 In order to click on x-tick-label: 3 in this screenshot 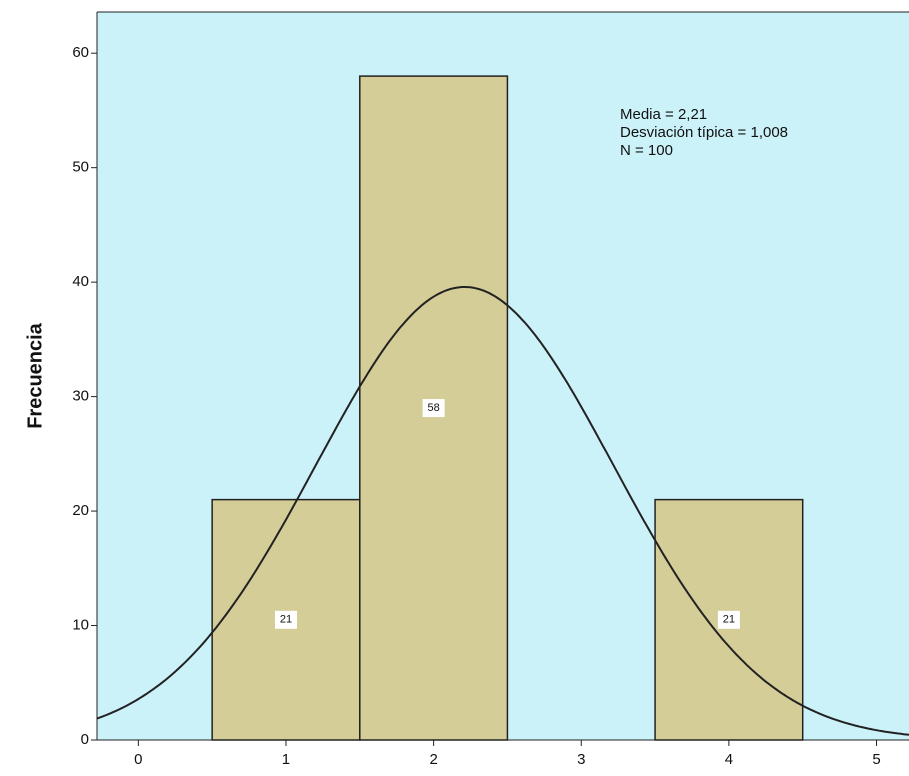, I will do `click(581, 759)`.